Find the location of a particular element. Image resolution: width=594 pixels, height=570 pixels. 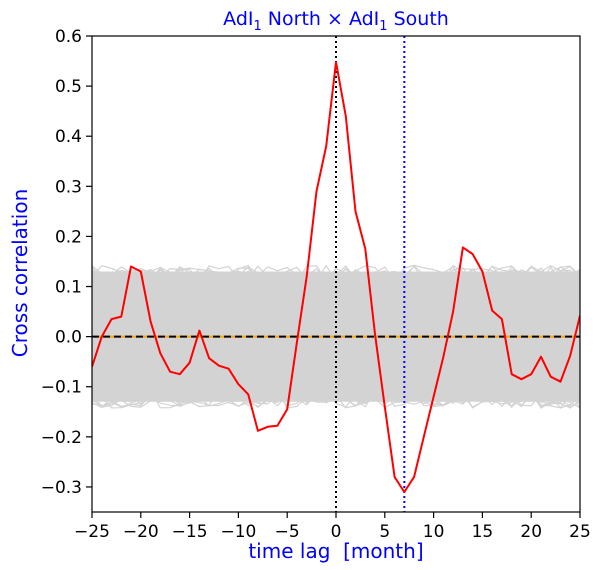

x-axis-ticks: −25 −20 −15 −10 −5 0 5 10 15 20 25 is located at coordinates (332, 527).